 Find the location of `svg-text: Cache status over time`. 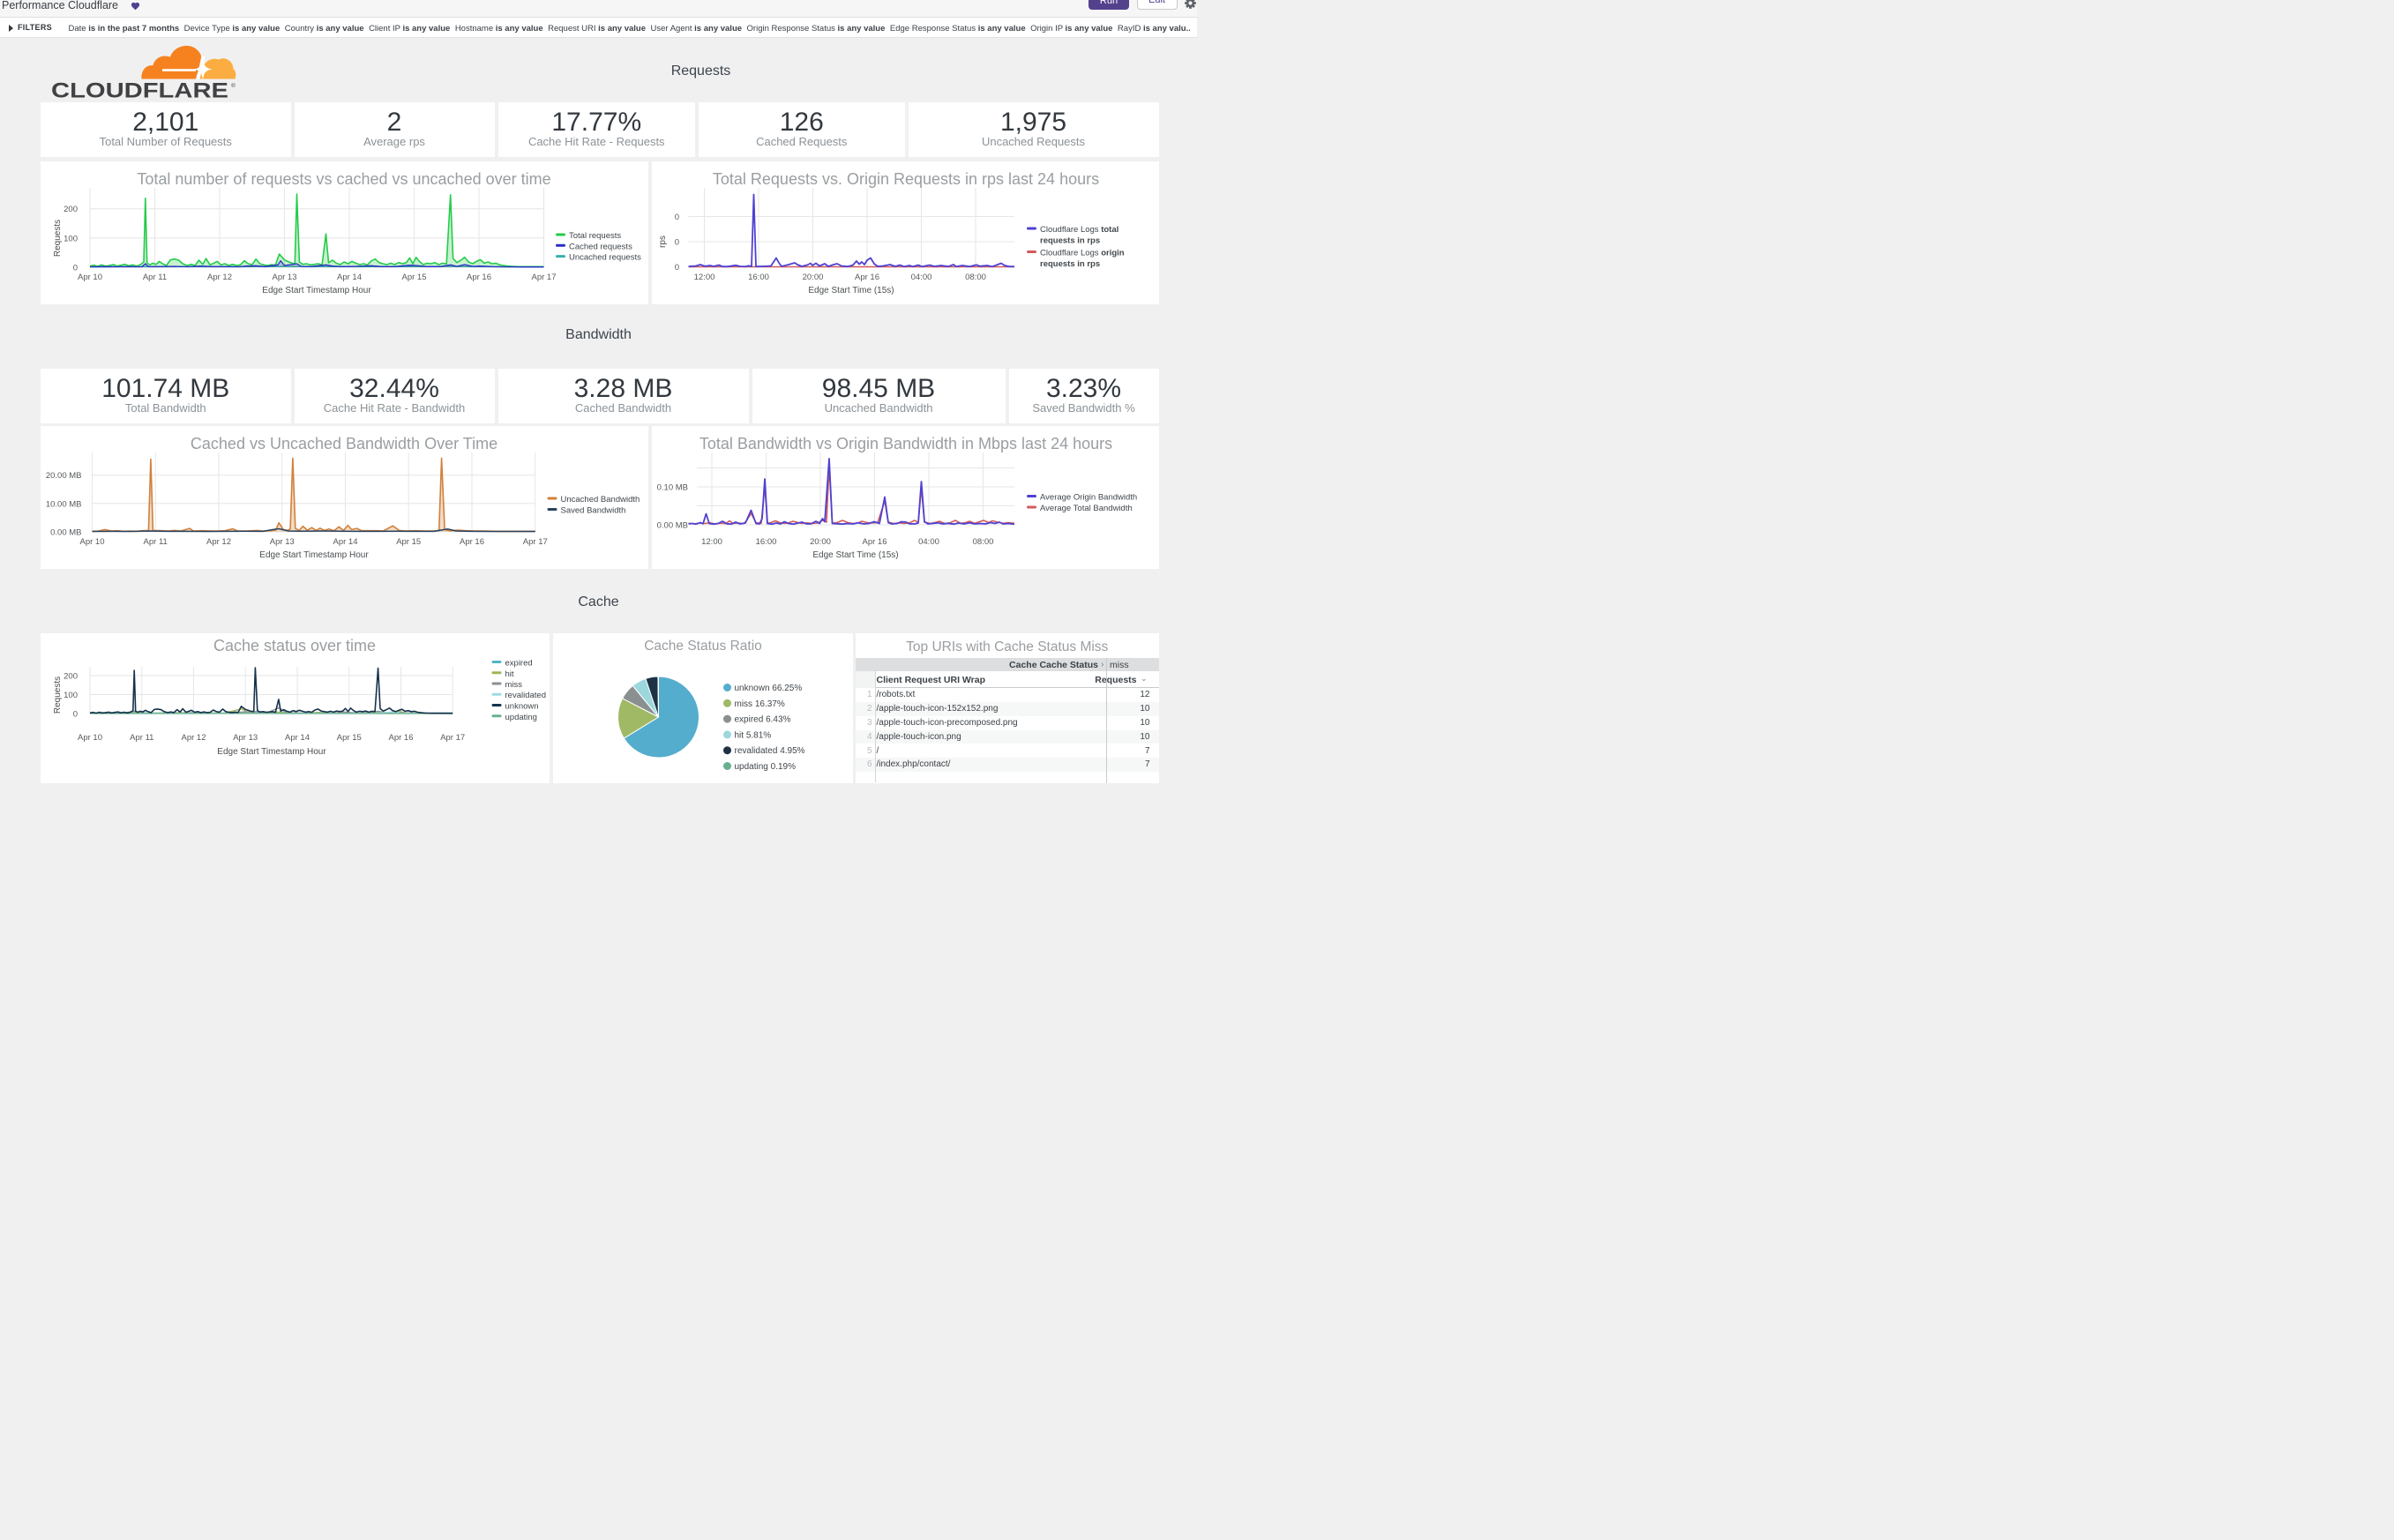

svg-text: Cache status over time is located at coordinates (294, 645).